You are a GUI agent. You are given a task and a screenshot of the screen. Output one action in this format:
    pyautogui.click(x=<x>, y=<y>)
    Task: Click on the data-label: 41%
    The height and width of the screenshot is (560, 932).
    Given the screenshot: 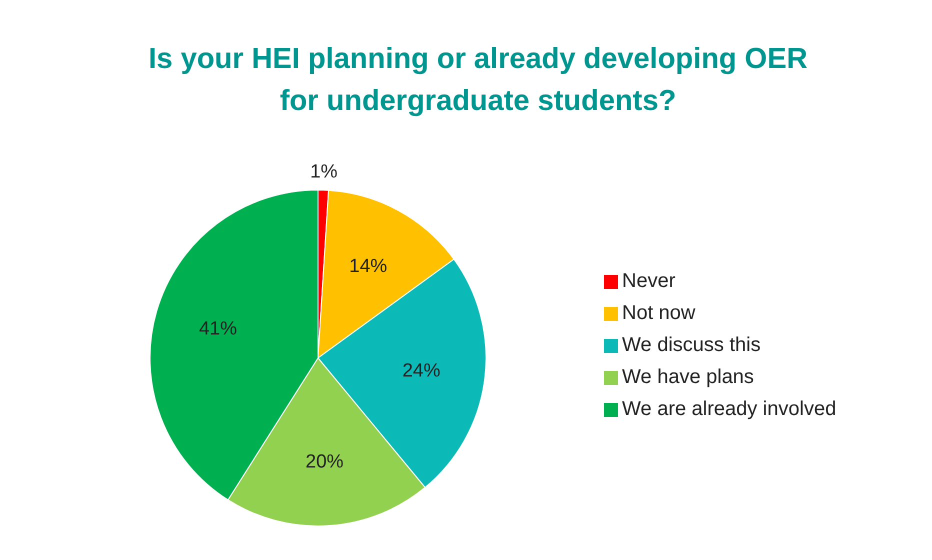 What is the action you would take?
    pyautogui.click(x=218, y=329)
    